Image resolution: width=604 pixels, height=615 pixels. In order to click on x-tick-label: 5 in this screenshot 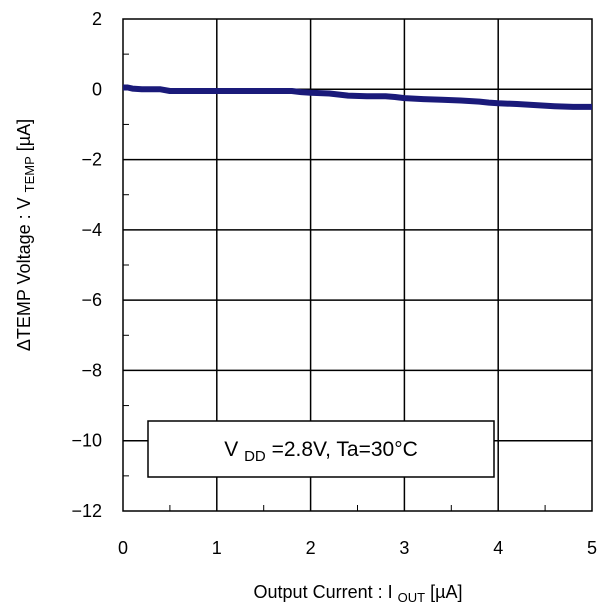, I will do `click(592, 548)`.